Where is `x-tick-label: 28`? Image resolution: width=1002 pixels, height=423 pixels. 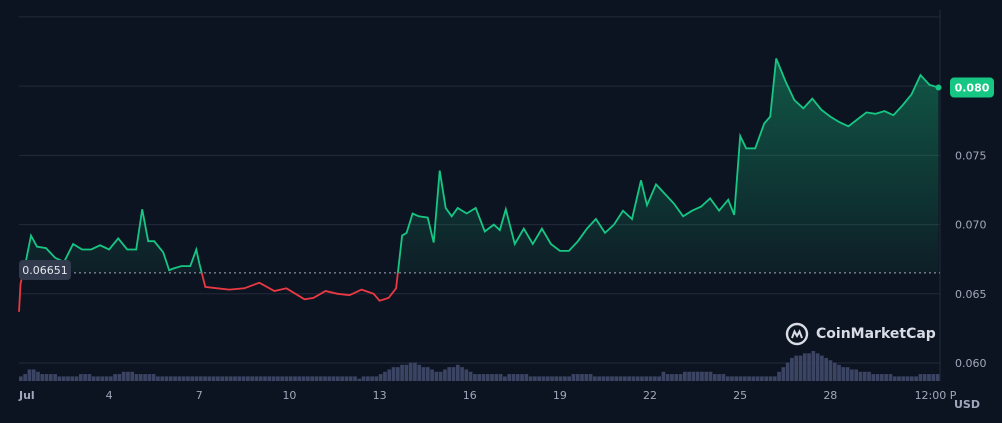 x-tick-label: 28 is located at coordinates (830, 395).